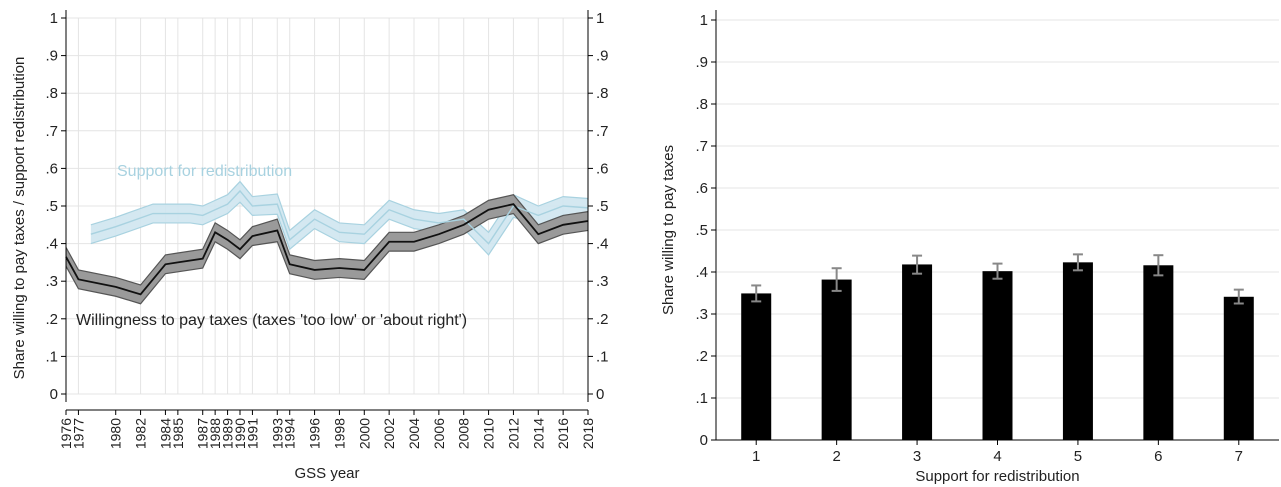  I want to click on x-tick-label: 1994, so click(290, 433).